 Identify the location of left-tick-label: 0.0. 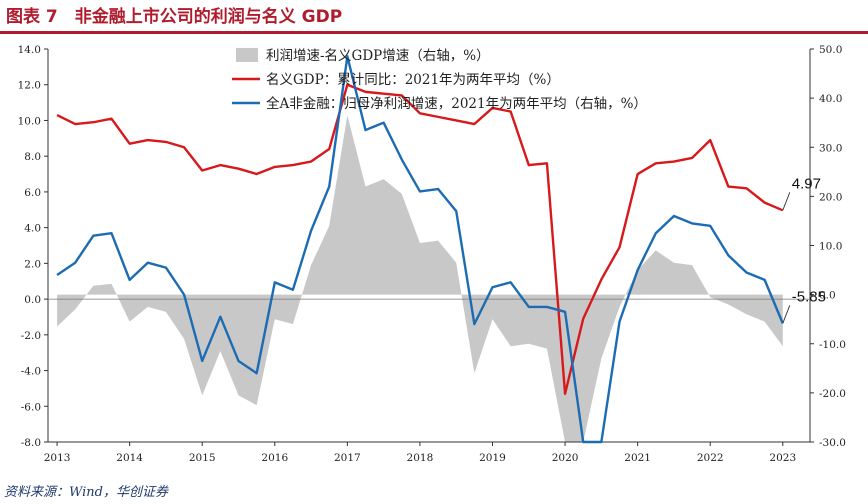
(32, 300).